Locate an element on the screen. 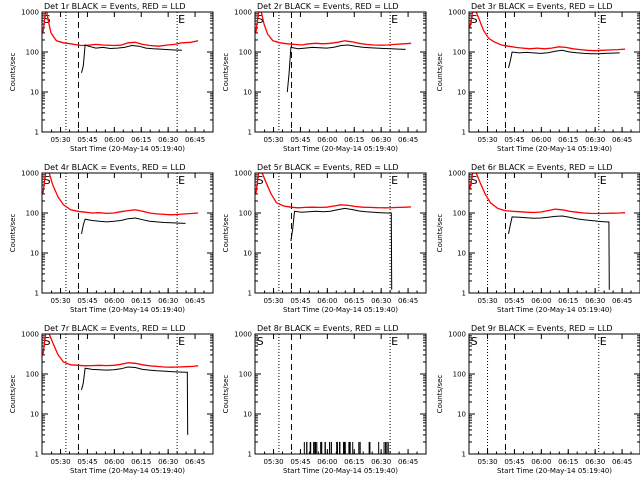  panel-title: Det 9r BLACK = Events, RED = LLD is located at coordinates (542, 328).